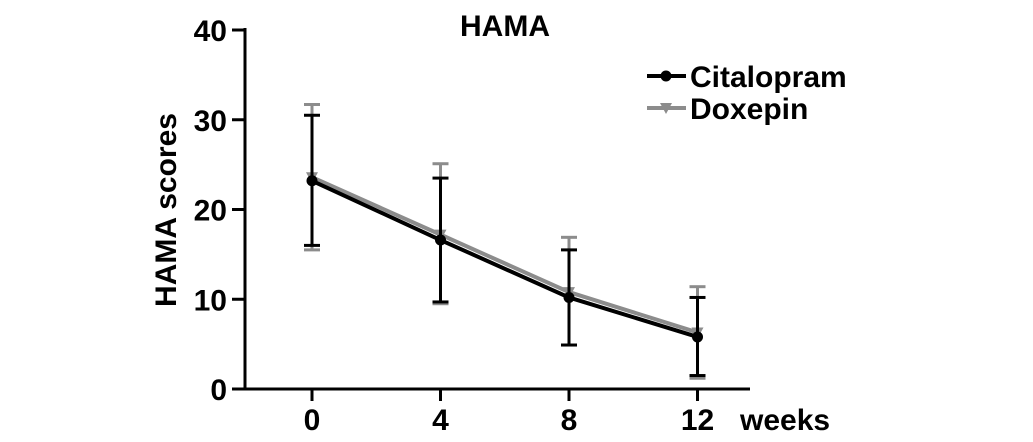 The height and width of the screenshot is (442, 1033). I want to click on y-tick-label: 20, so click(210, 211).